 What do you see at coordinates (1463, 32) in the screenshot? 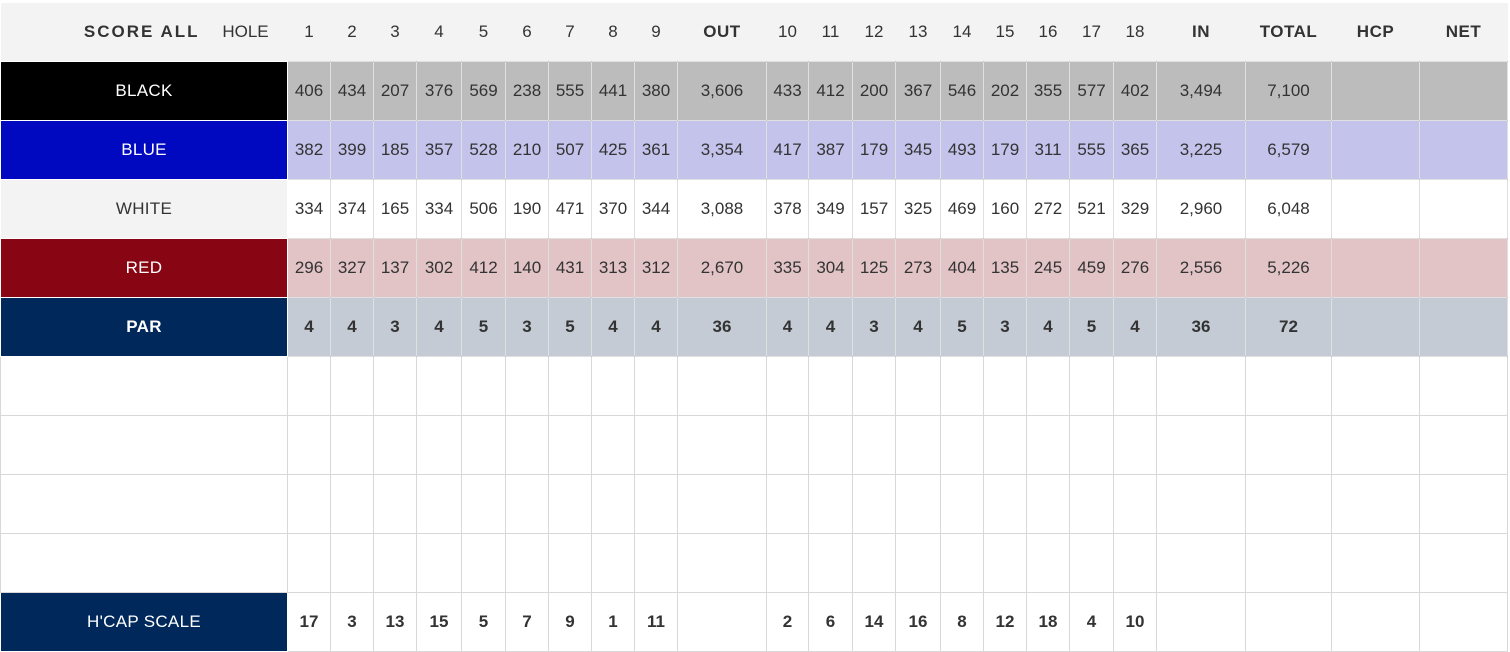
I see `net-header: NET` at bounding box center [1463, 32].